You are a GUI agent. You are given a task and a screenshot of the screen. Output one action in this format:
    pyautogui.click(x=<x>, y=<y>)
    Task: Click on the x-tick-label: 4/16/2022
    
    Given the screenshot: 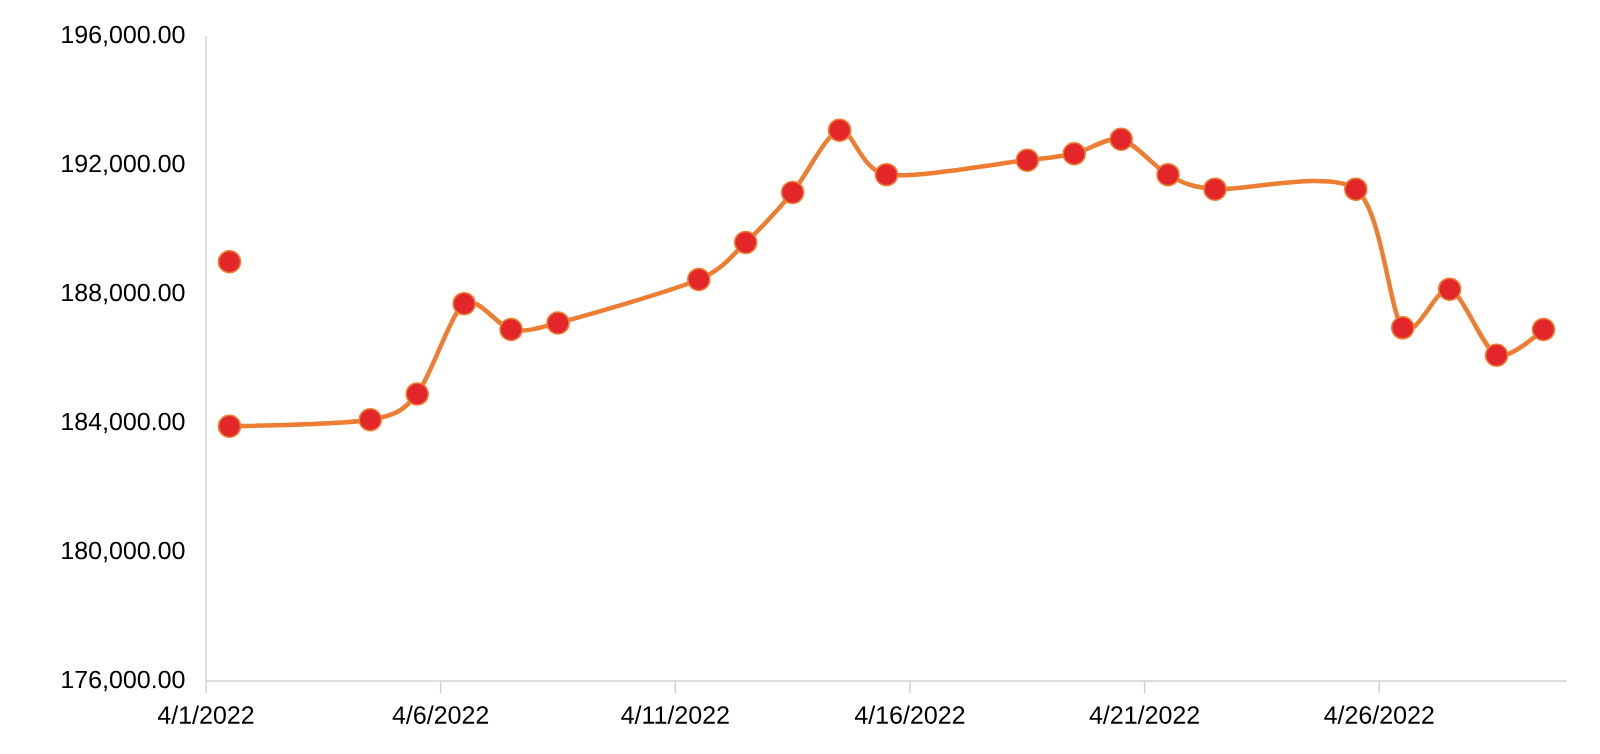 What is the action you would take?
    pyautogui.click(x=909, y=714)
    